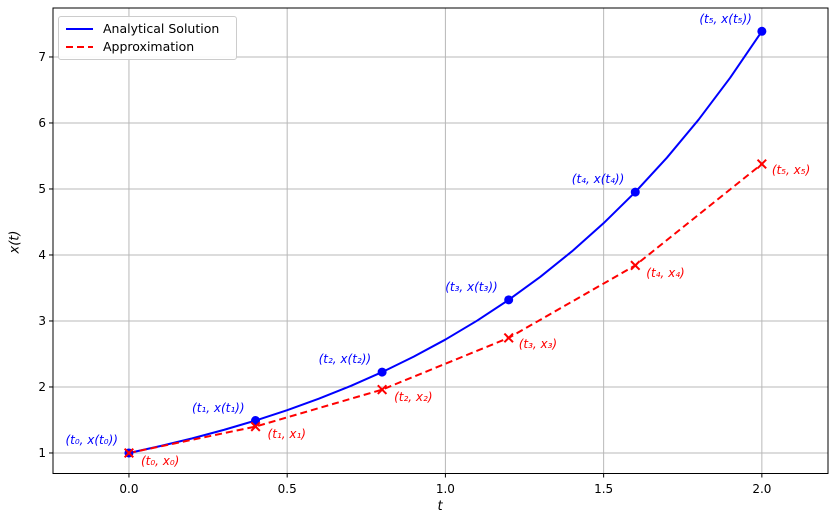  Describe the element at coordinates (42, 56) in the screenshot. I see `y-tick-label: 7` at that location.